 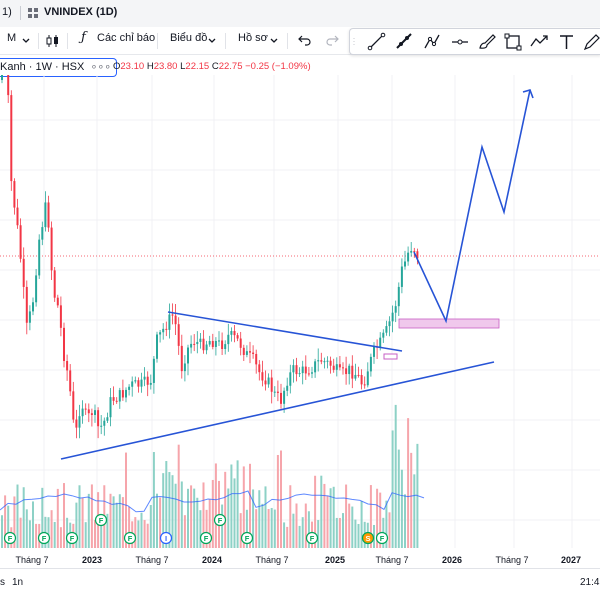 What do you see at coordinates (166, 538) in the screenshot?
I see `event-badge: I` at bounding box center [166, 538].